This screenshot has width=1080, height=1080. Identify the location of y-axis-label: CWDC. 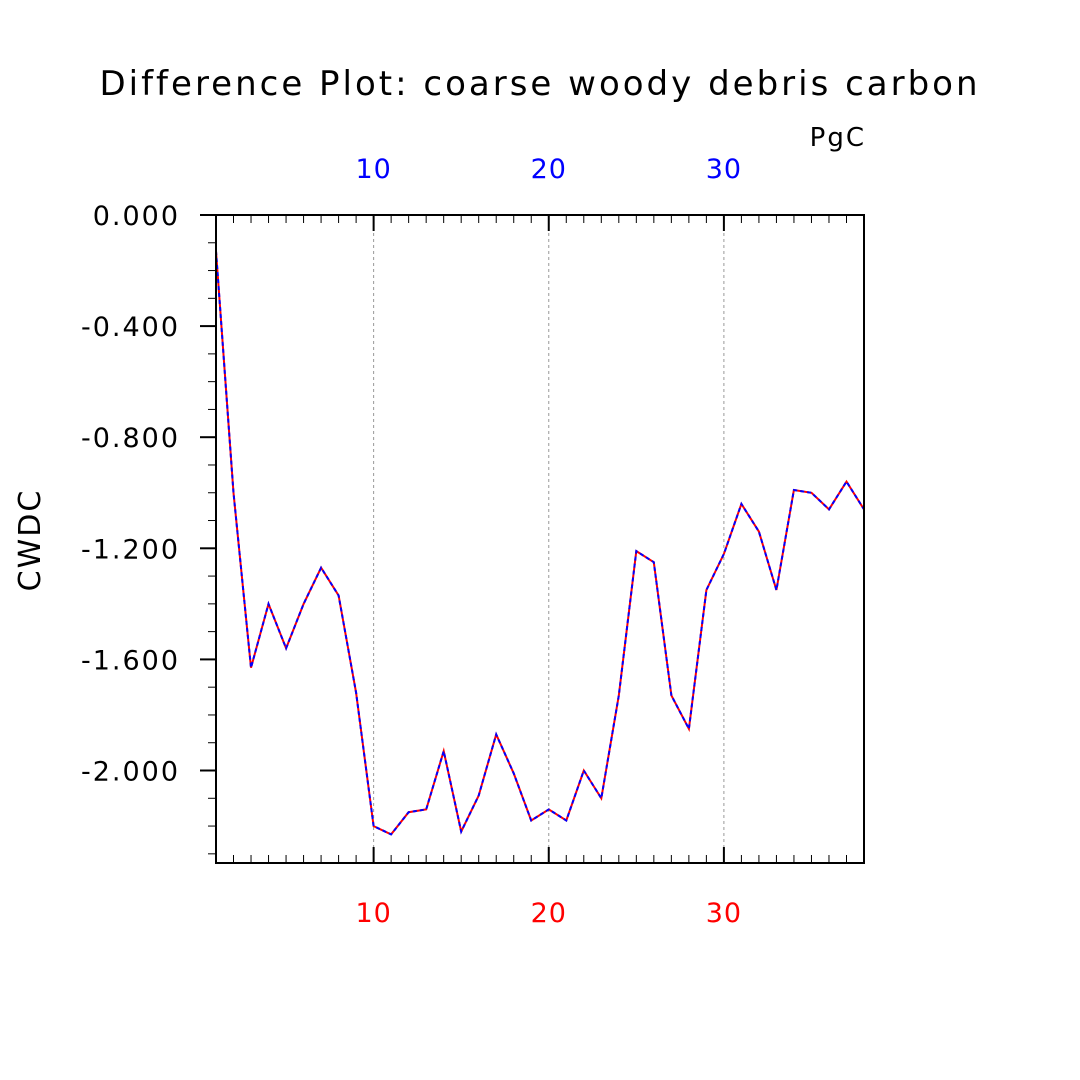
(30, 540).